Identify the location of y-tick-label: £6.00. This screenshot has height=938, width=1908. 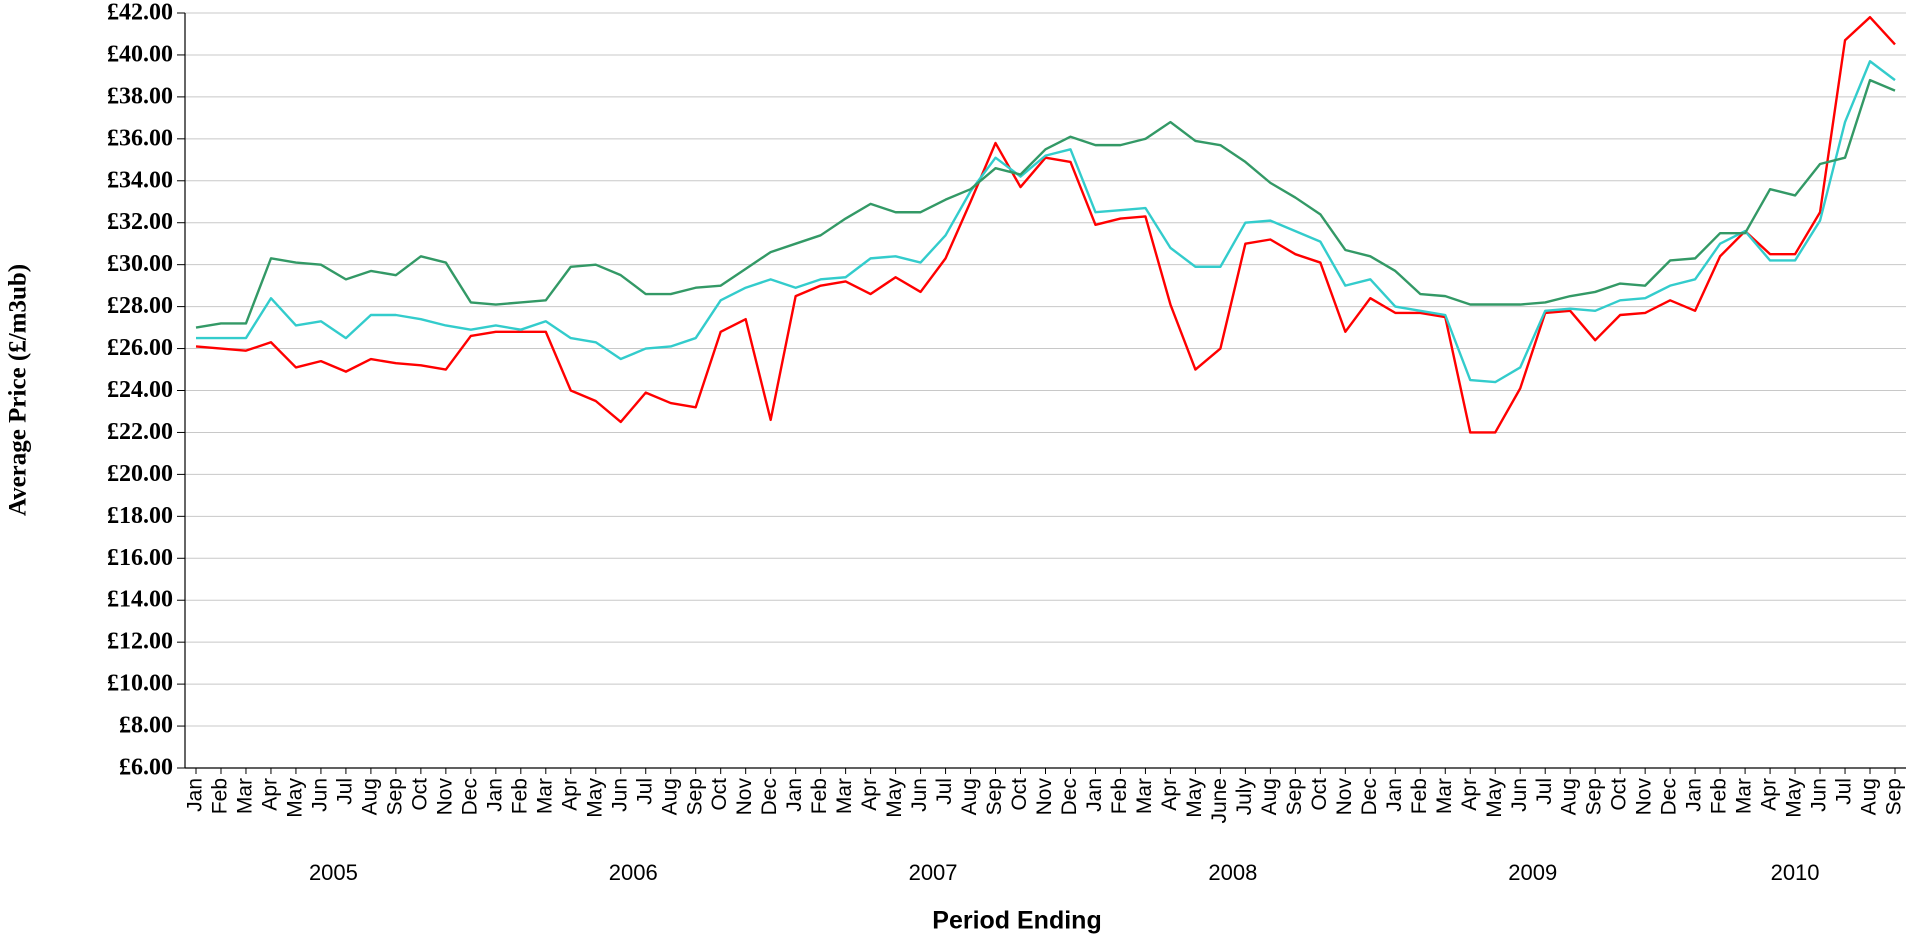
(146, 768).